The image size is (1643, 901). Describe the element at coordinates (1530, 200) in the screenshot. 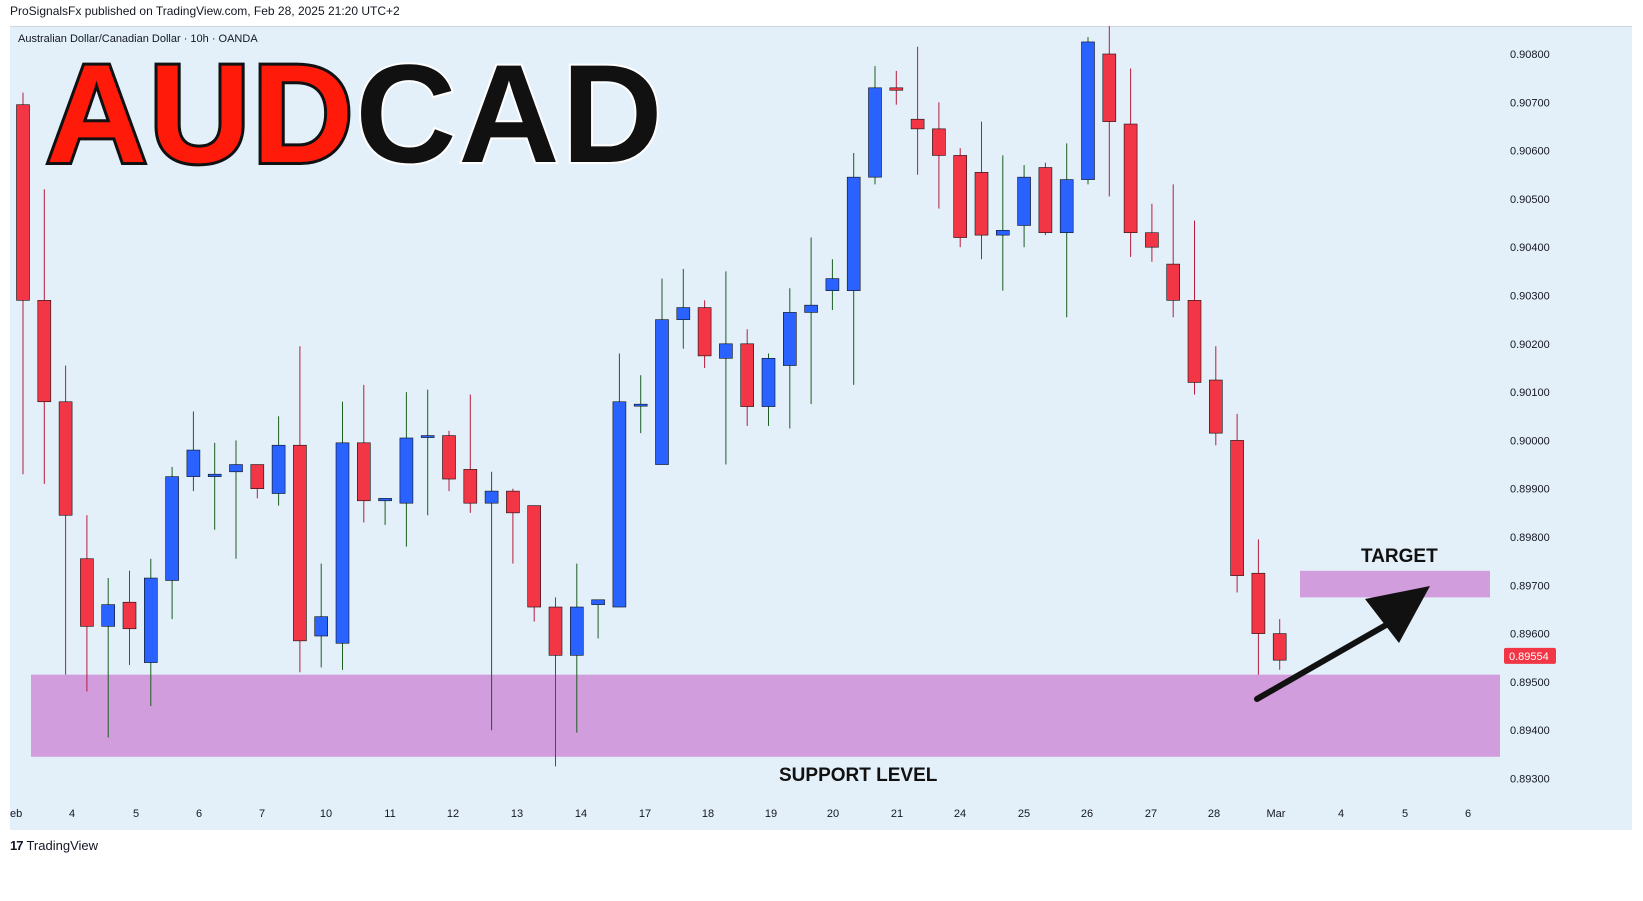

I see `y-tick-label: 0.90500` at that location.